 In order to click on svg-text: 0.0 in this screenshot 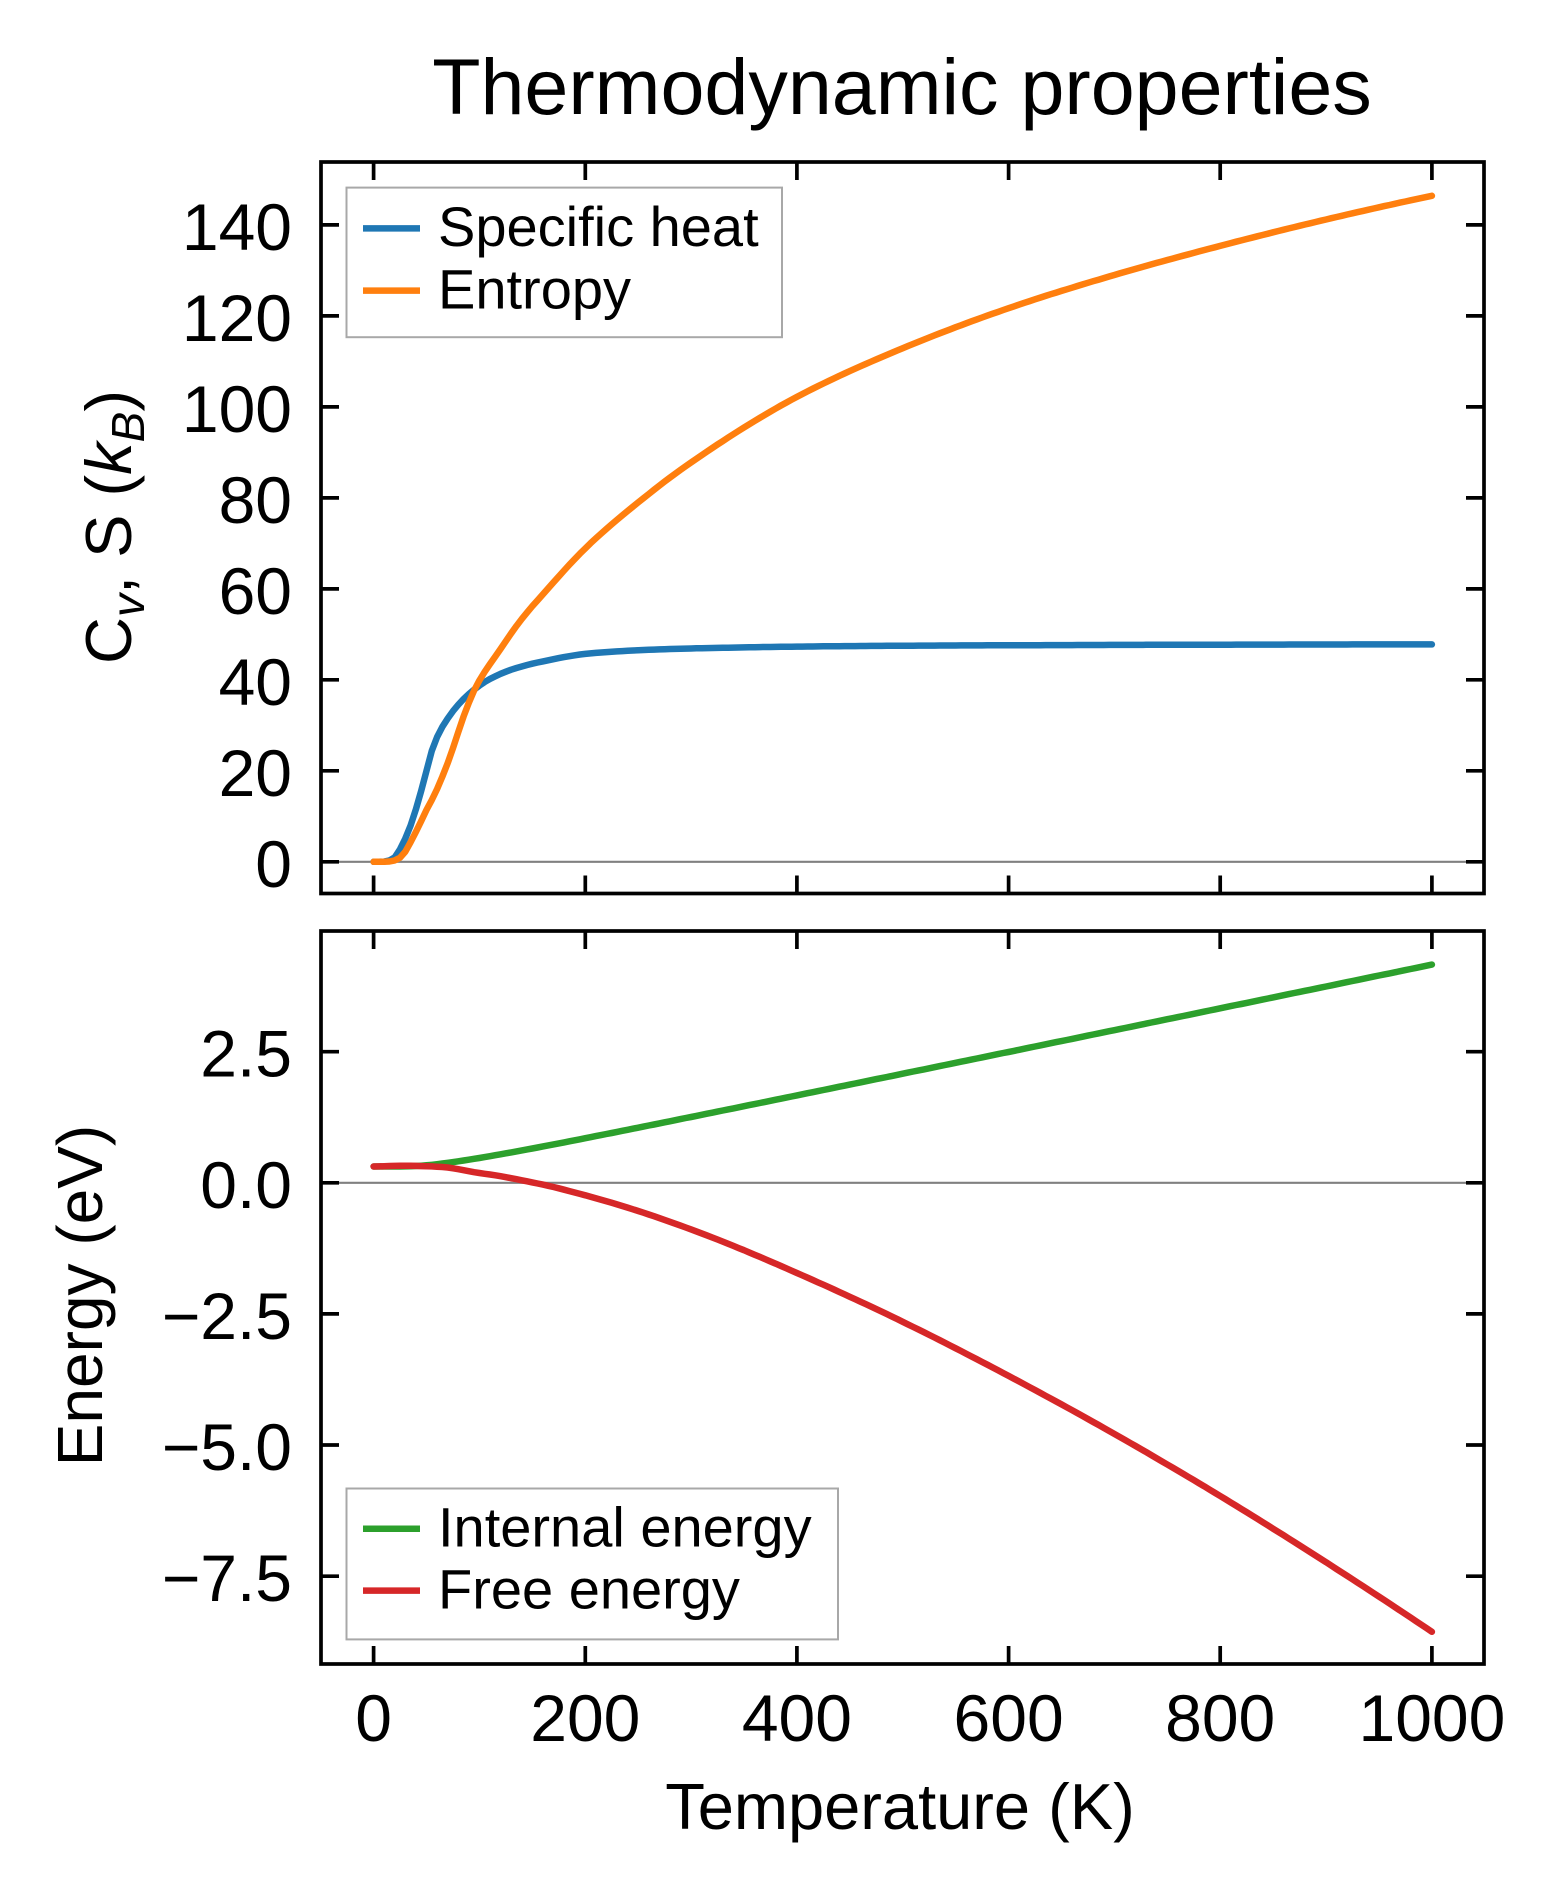, I will do `click(246, 1185)`.